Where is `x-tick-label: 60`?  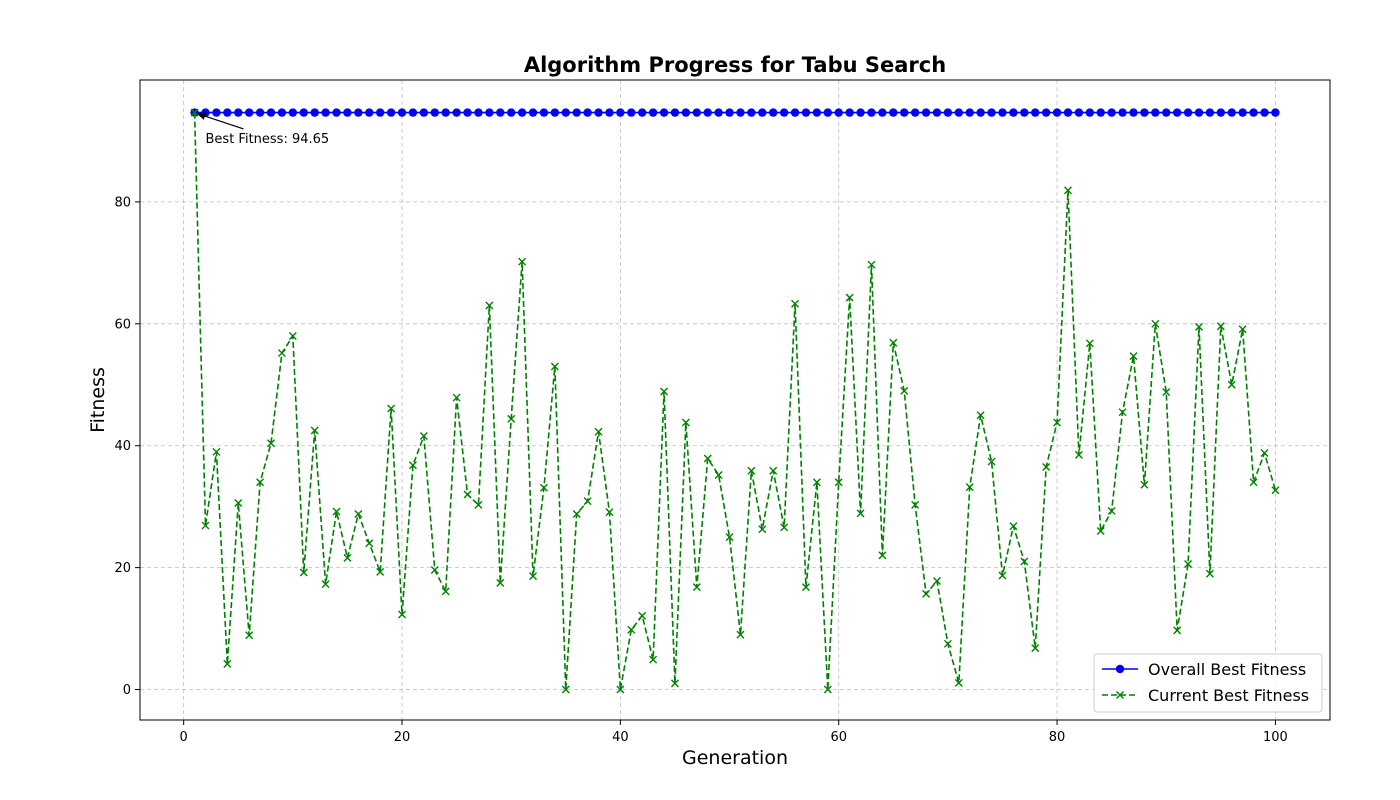
x-tick-label: 60 is located at coordinates (838, 737).